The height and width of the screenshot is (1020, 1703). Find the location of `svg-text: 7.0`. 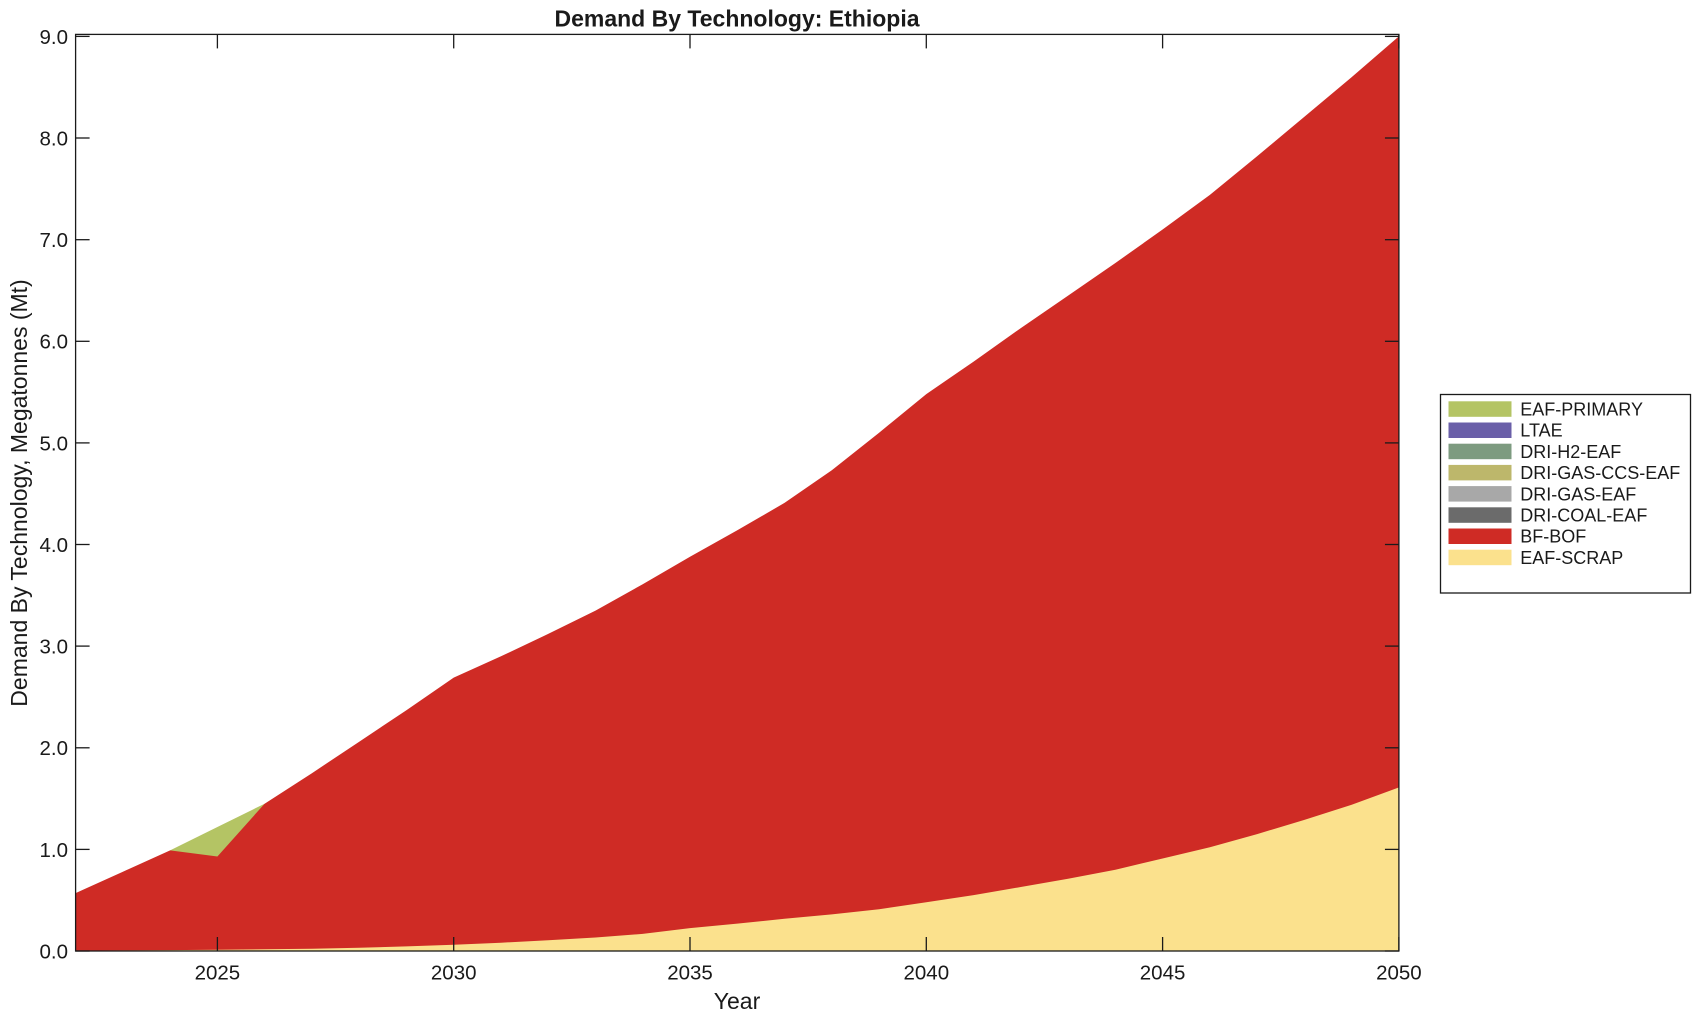

svg-text: 7.0 is located at coordinates (54, 240).